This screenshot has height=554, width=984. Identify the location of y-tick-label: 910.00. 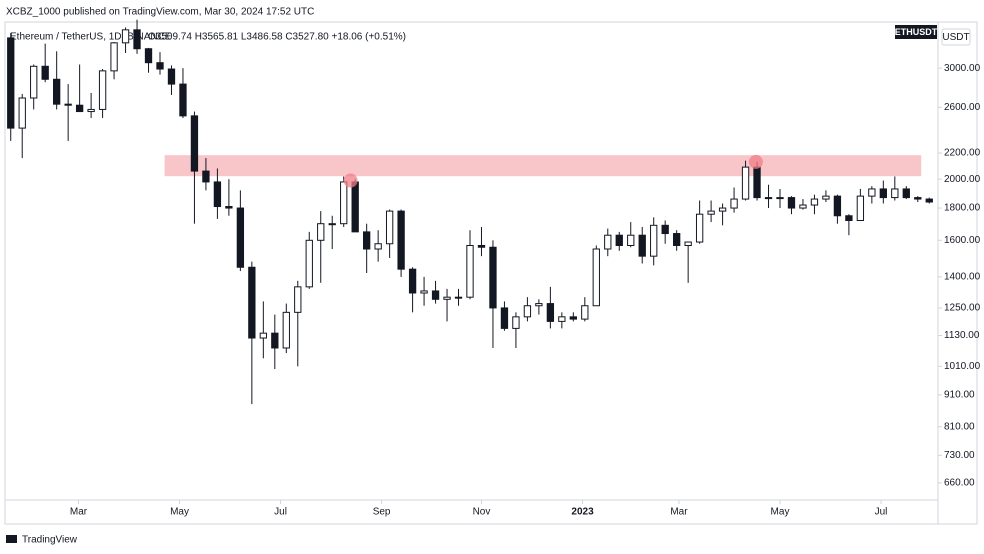
(959, 395).